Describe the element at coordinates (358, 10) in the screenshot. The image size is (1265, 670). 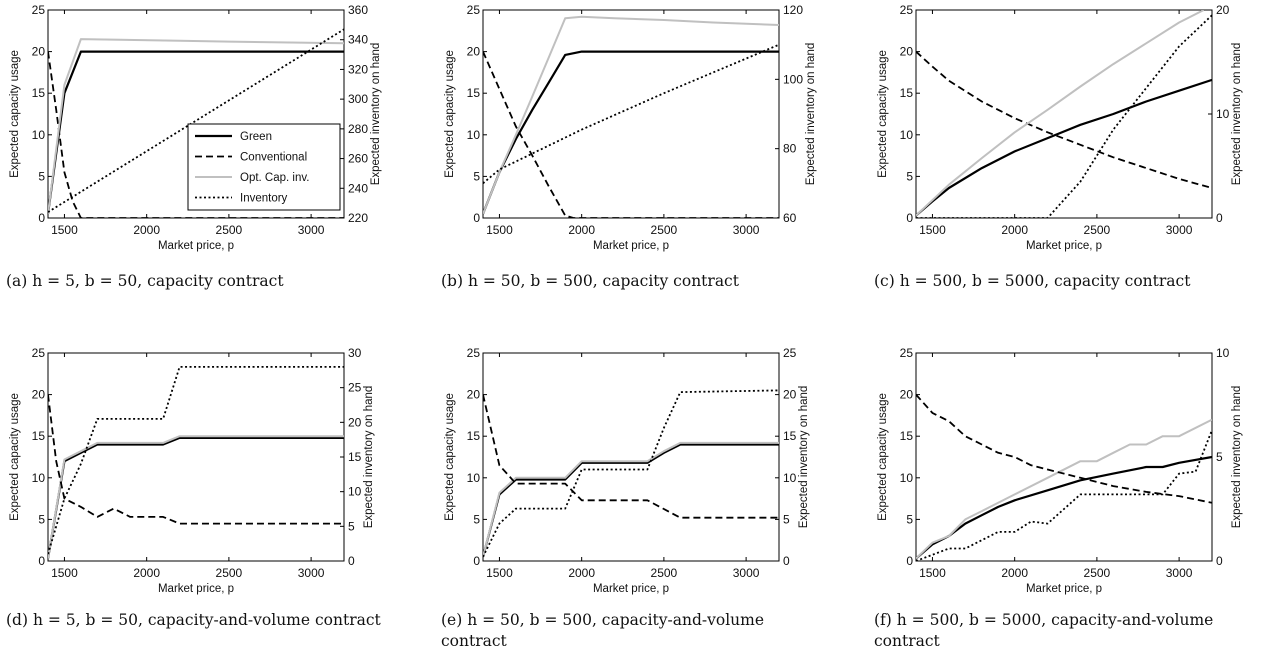
I see `y2-tick-label: 360` at that location.